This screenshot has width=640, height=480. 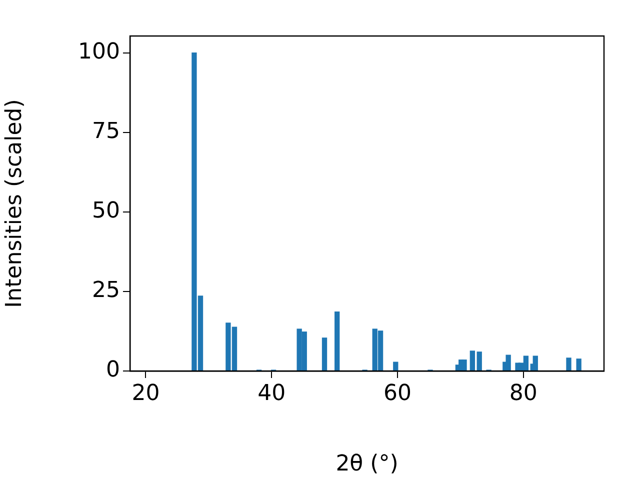 I want to click on x-axis-title: 2θ (°), so click(x=367, y=464).